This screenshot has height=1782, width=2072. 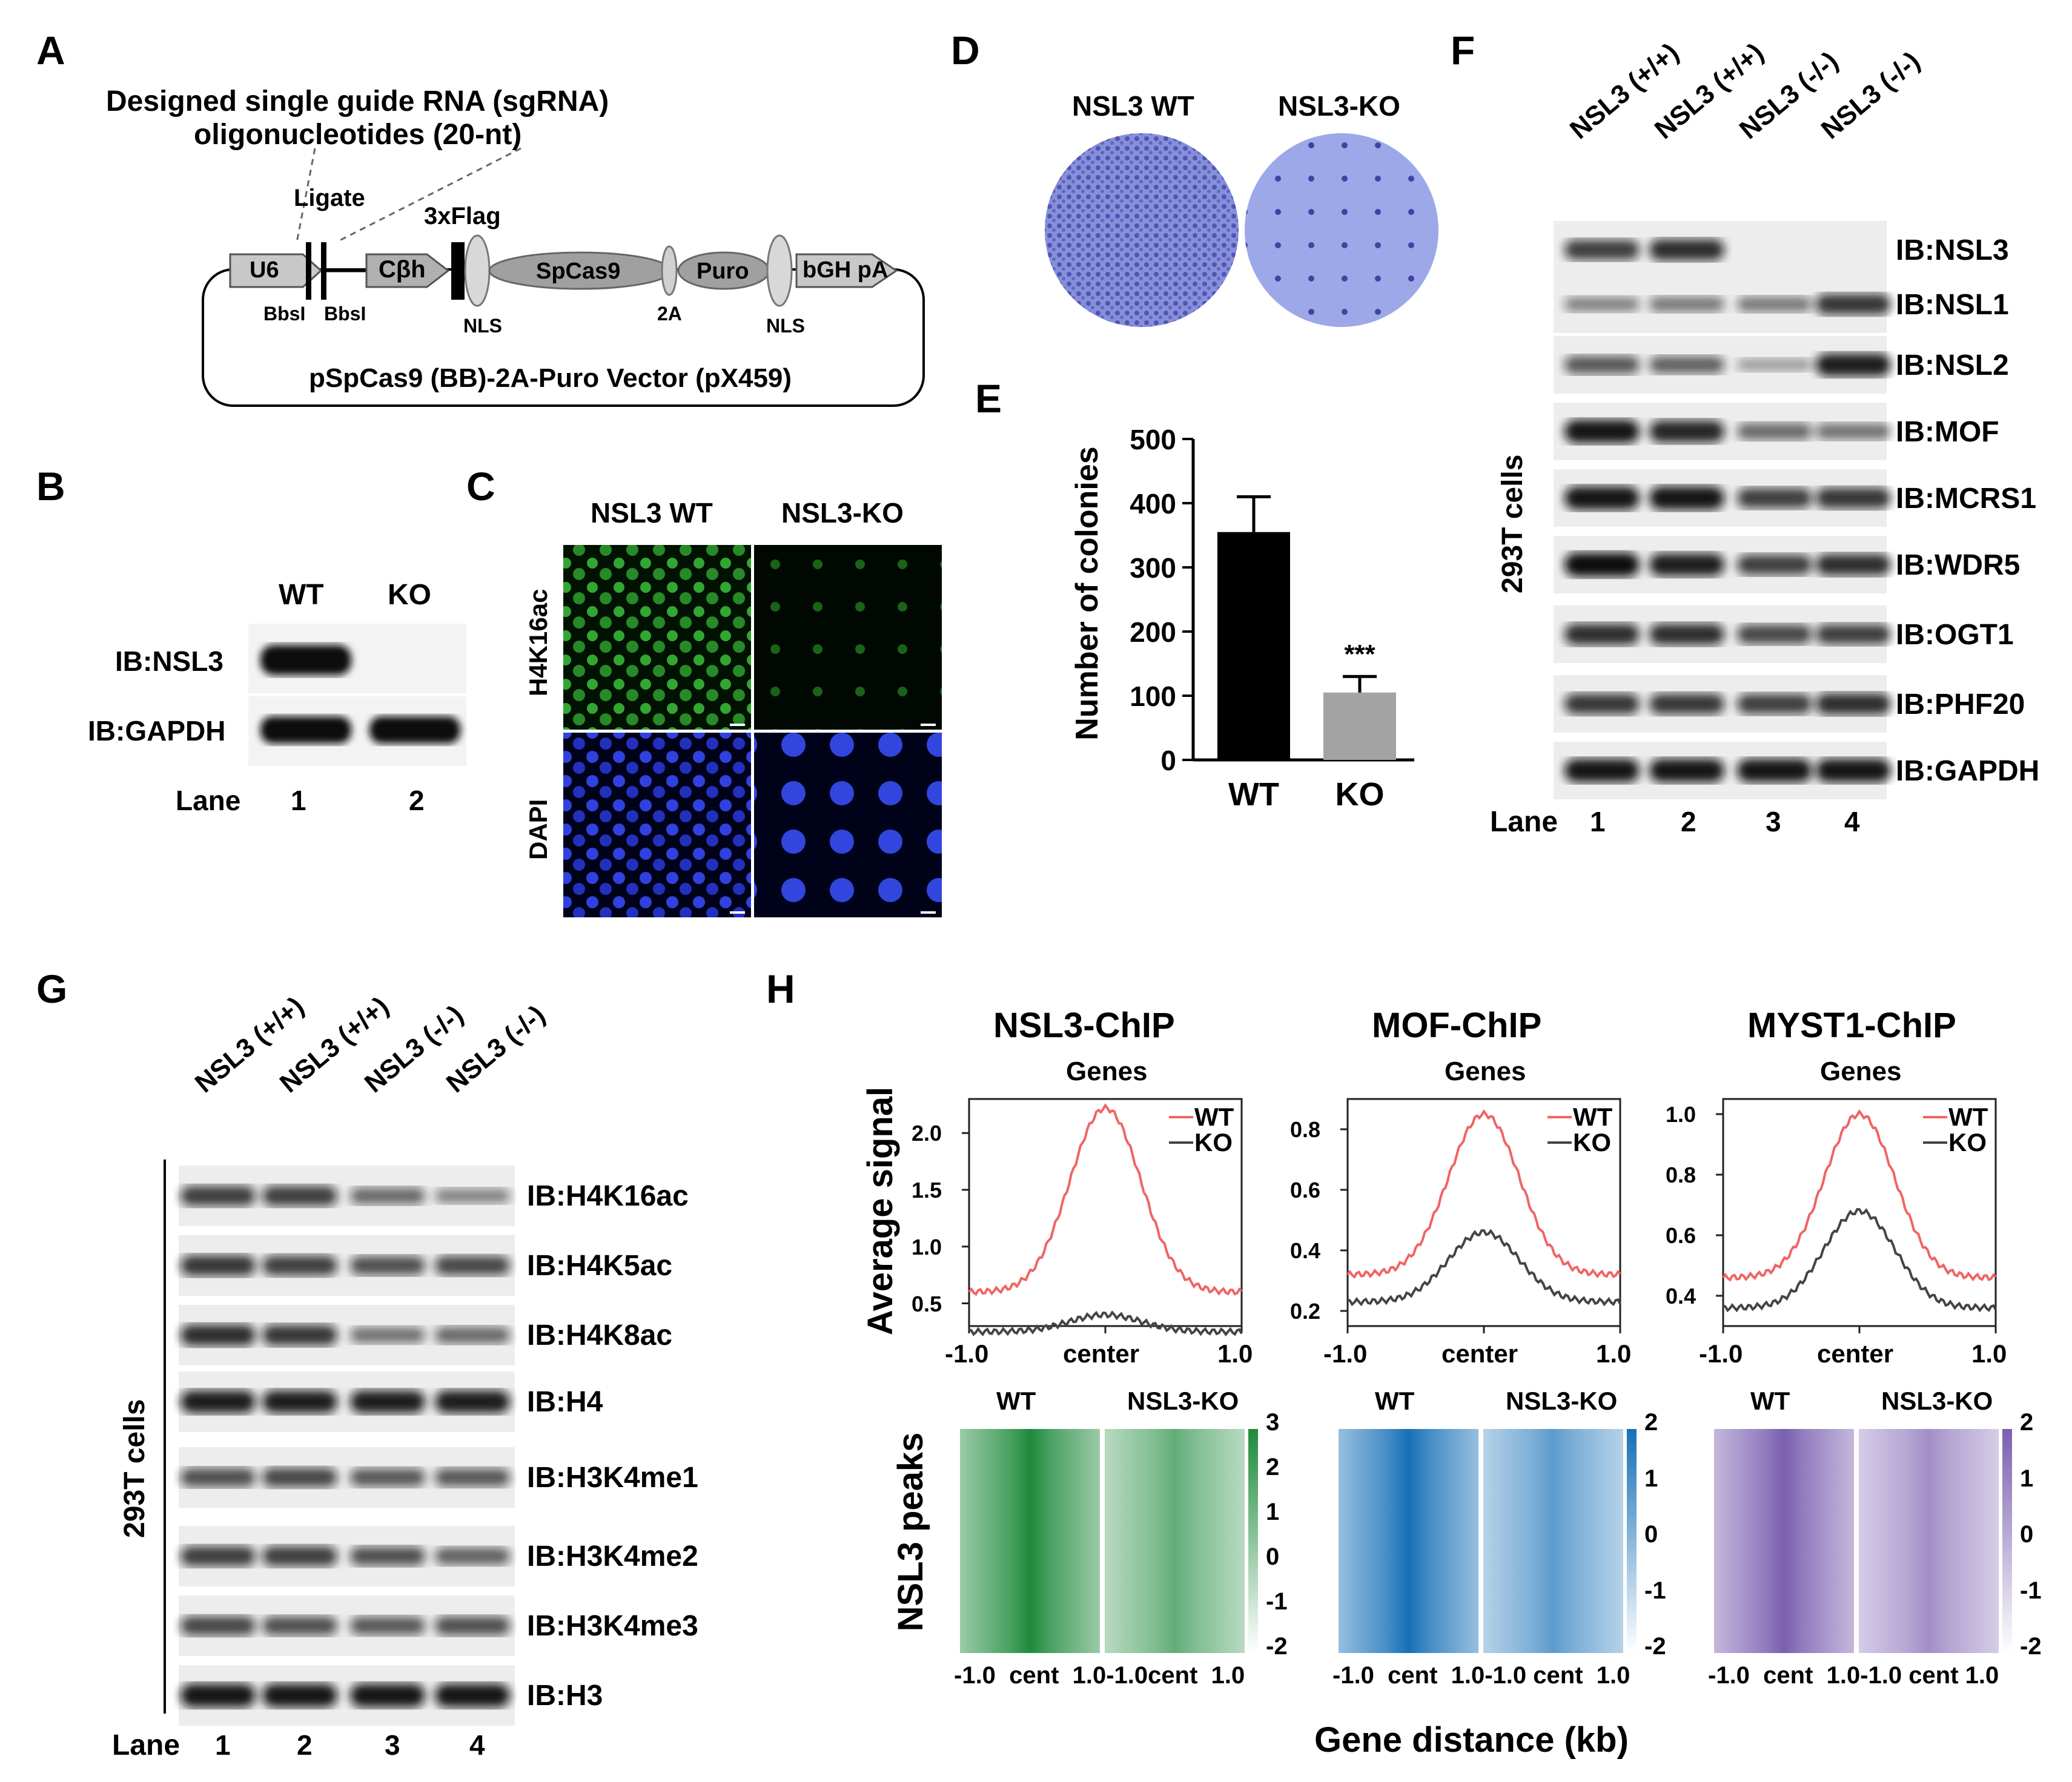 What do you see at coordinates (988, 398) in the screenshot?
I see `panel-label-e: E` at bounding box center [988, 398].